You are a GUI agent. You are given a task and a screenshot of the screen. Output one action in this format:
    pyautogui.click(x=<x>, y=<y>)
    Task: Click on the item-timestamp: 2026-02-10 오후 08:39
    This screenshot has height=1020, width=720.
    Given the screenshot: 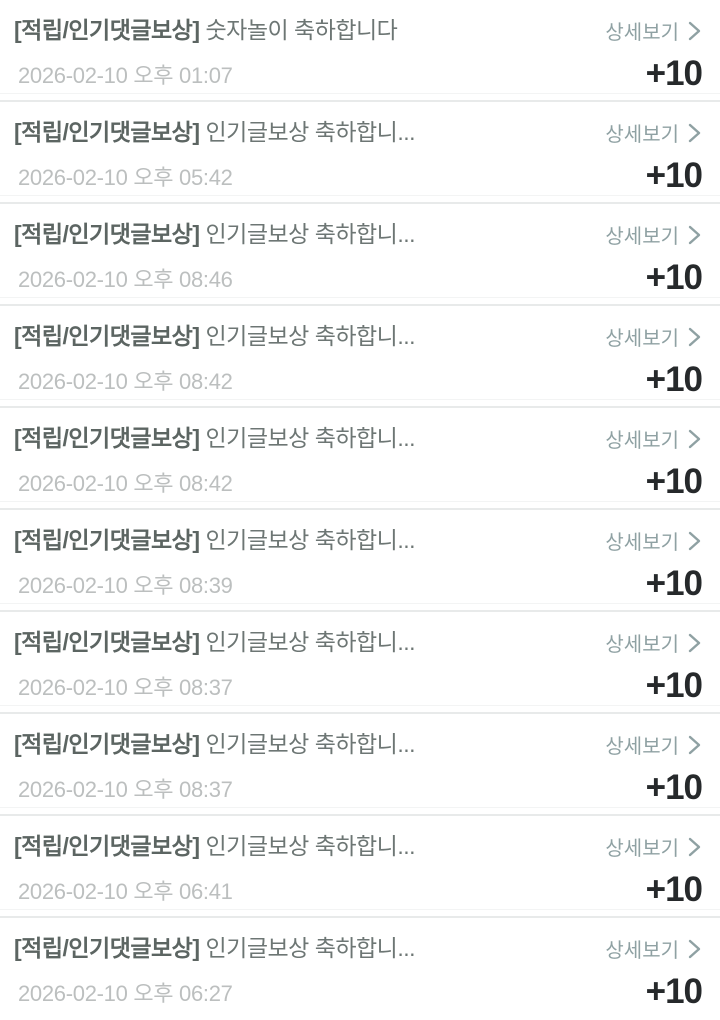 What is the action you would take?
    pyautogui.click(x=125, y=585)
    